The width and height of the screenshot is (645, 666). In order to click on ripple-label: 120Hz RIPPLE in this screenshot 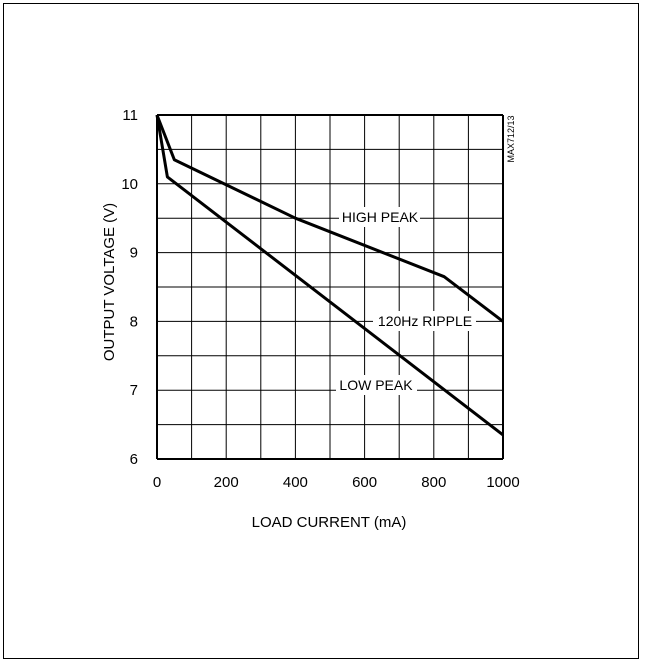, I will do `click(425, 321)`.